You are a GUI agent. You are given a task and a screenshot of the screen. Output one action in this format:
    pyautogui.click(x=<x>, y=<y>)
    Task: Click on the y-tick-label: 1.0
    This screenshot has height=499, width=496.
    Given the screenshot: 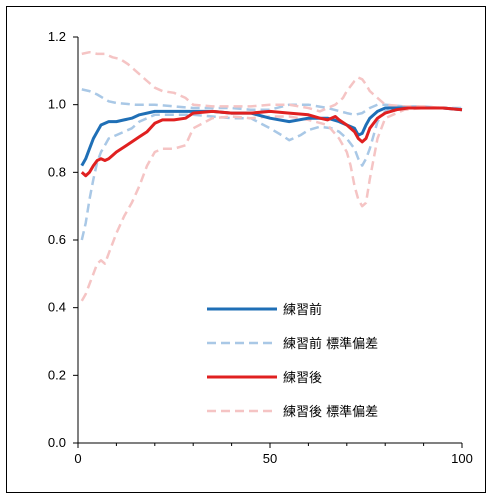 What is the action you would take?
    pyautogui.click(x=57, y=104)
    